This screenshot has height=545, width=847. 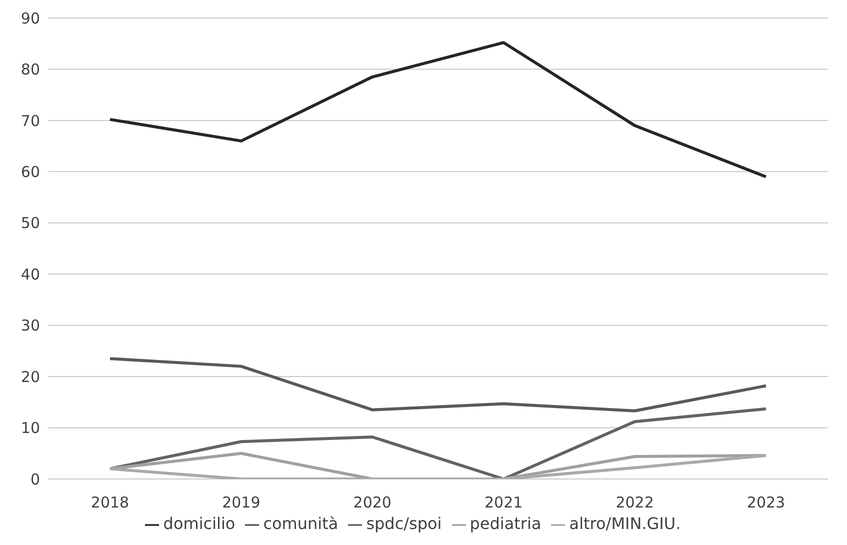 What do you see at coordinates (30, 274) in the screenshot?
I see `y-tick-label: 40` at bounding box center [30, 274].